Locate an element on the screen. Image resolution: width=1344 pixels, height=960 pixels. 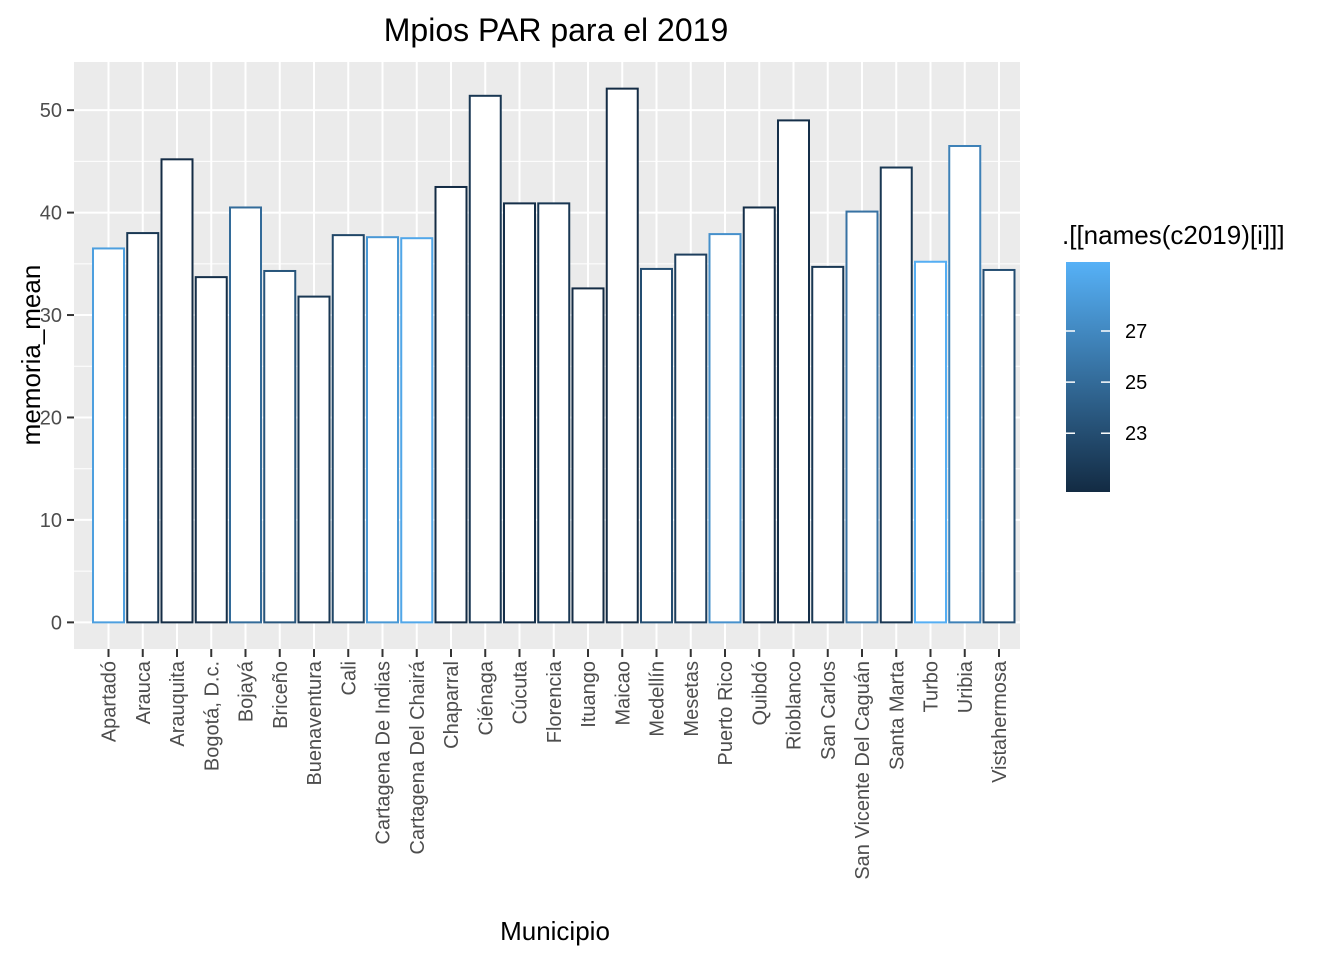
legend-title: .[[names(c2019)[i]]] is located at coordinates (1173, 235).